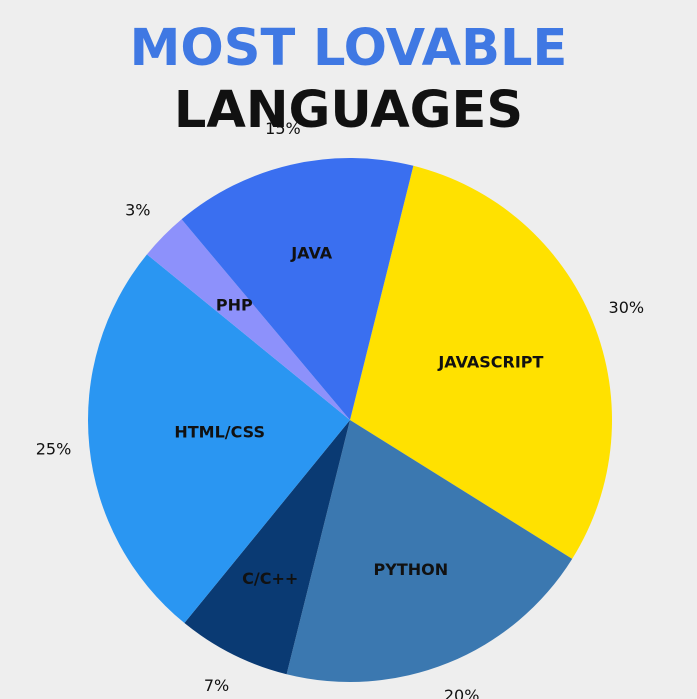 The width and height of the screenshot is (697, 699). What do you see at coordinates (216, 685) in the screenshot?
I see `percent-label-c-c: 7%` at bounding box center [216, 685].